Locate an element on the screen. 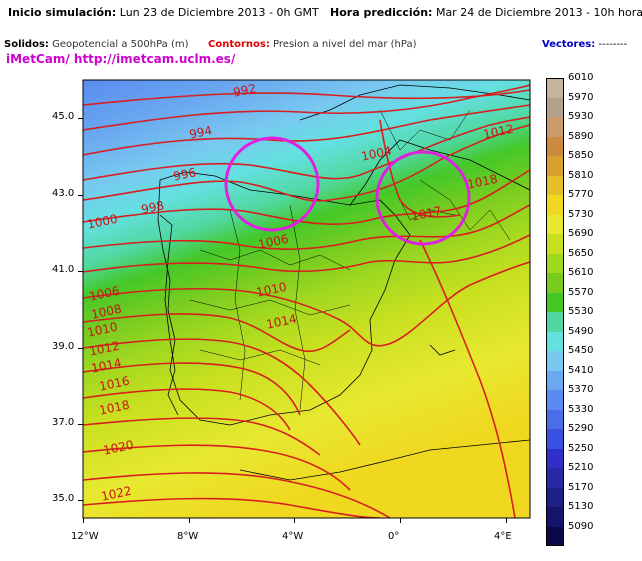 This screenshot has width=642, height=561. legend-value: 5210 is located at coordinates (581, 467).